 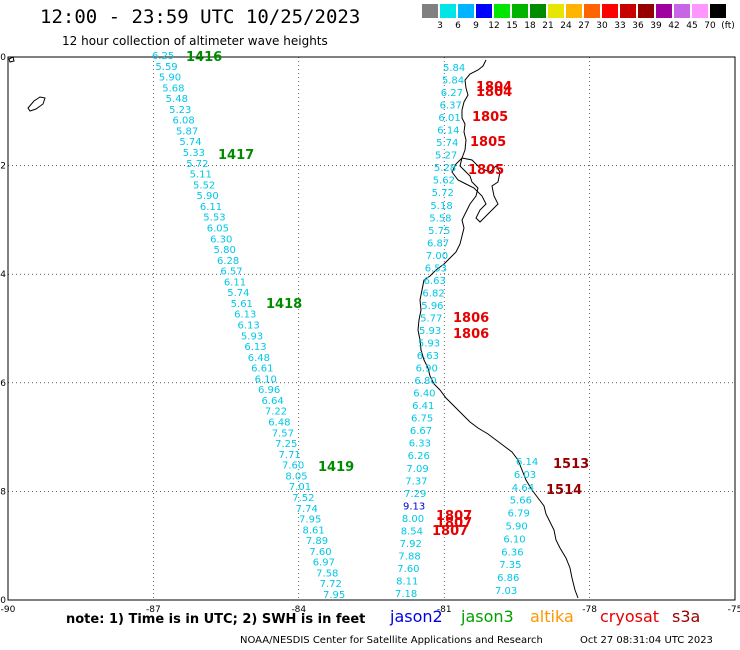 I want to click on wave-height-value: 5.80, so click(x=225, y=250).